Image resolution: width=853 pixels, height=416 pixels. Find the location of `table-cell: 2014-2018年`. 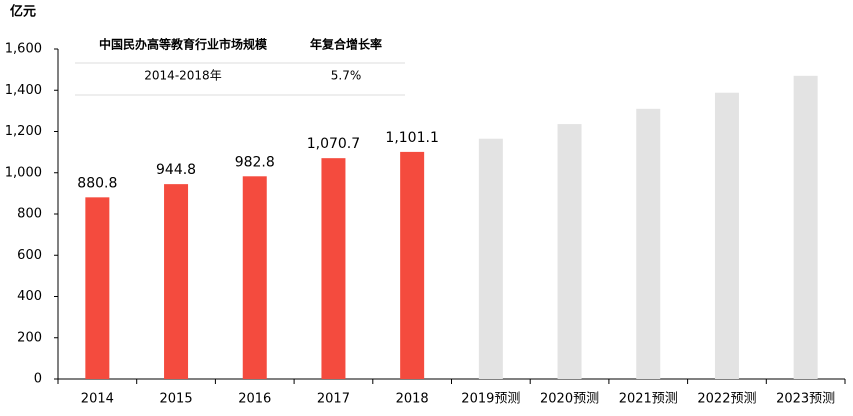

table-cell: 2014-2018年 is located at coordinates (182, 76).